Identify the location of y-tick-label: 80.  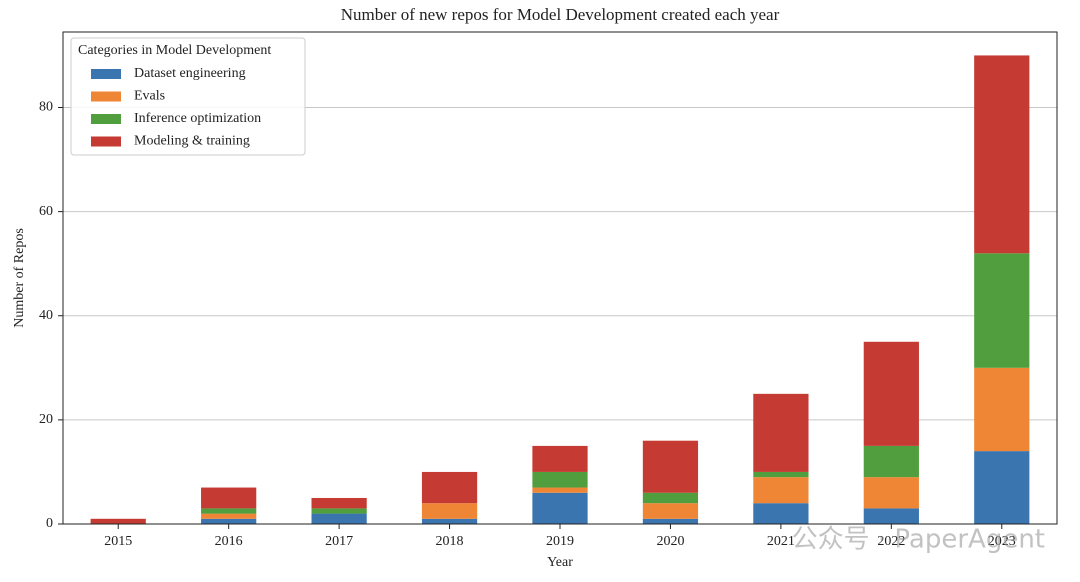
(46, 107).